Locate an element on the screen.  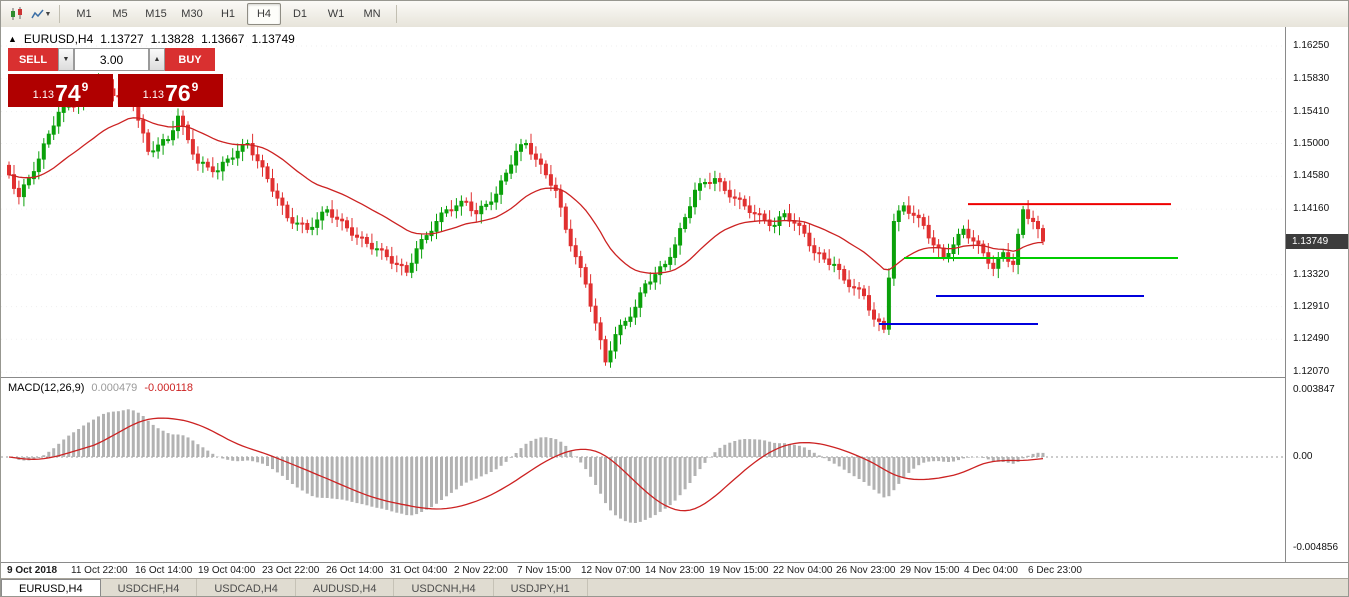
chart-tab-eurusd-h4: EURUSD,H4 is located at coordinates (51, 587).